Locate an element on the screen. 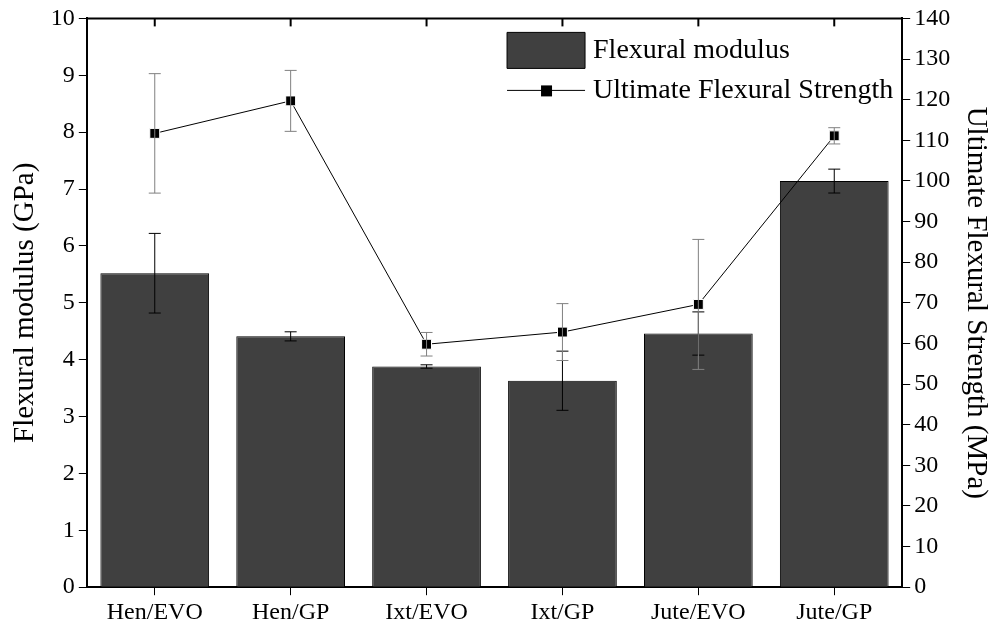 This screenshot has width=1003, height=632. y2-tick-label: 90 is located at coordinates (926, 219).